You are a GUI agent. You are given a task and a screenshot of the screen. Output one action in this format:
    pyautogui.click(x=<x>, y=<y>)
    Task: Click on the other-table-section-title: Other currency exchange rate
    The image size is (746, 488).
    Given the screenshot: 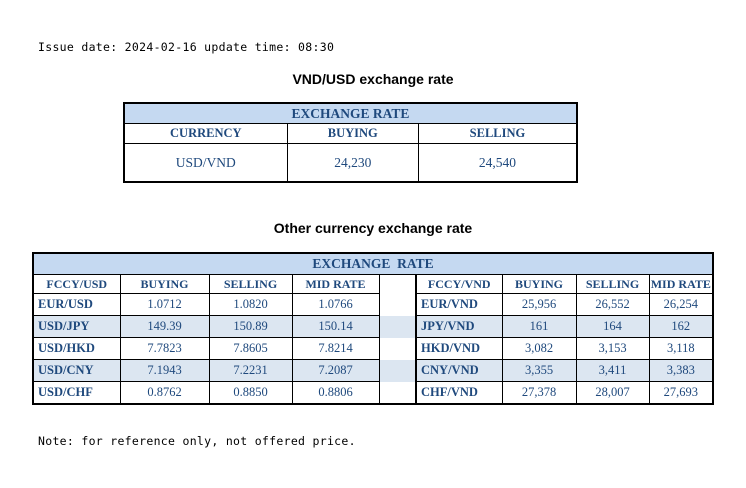 What is the action you would take?
    pyautogui.click(x=373, y=228)
    